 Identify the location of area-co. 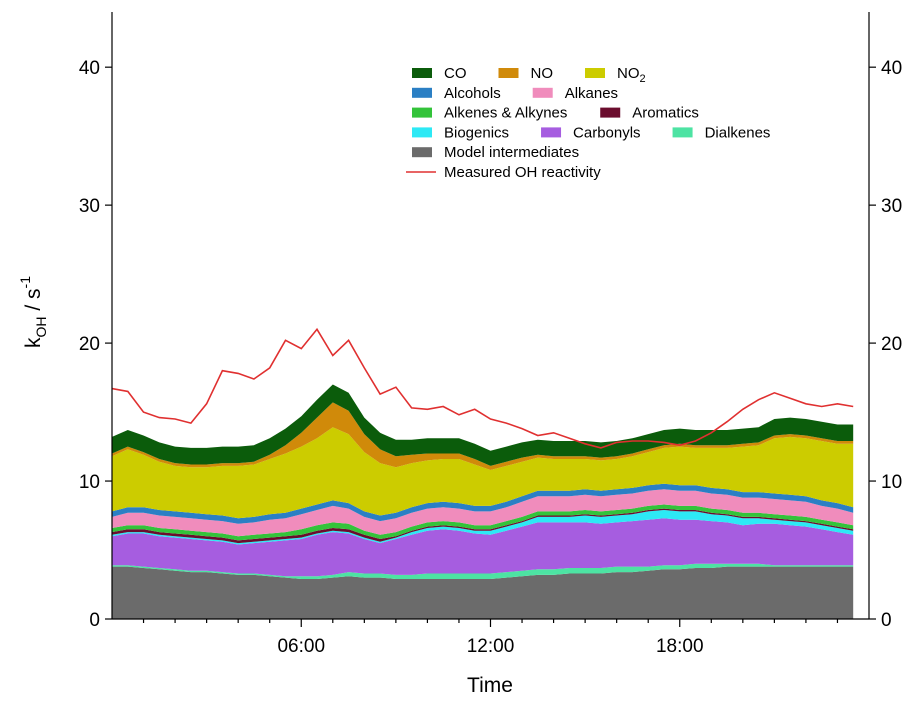
(483, 425).